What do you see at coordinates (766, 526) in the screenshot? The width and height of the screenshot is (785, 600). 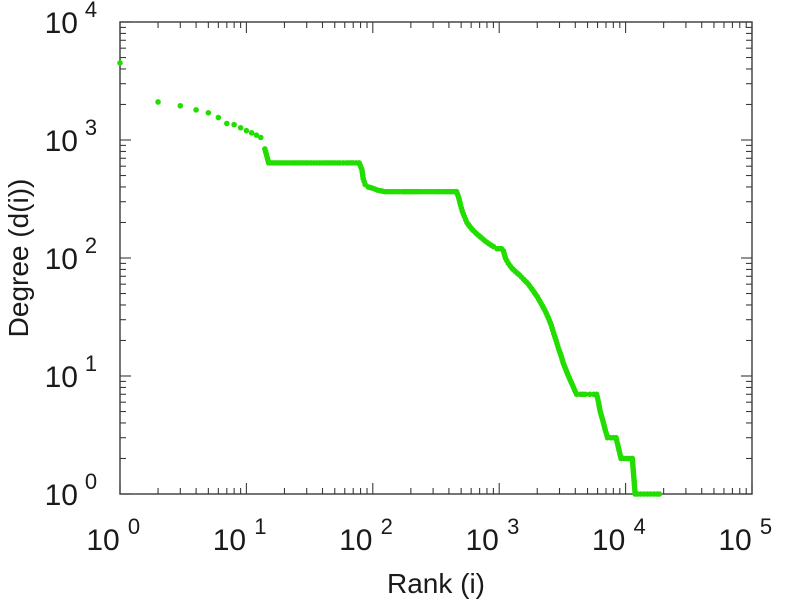 I see `x-tick-exponent: 5` at bounding box center [766, 526].